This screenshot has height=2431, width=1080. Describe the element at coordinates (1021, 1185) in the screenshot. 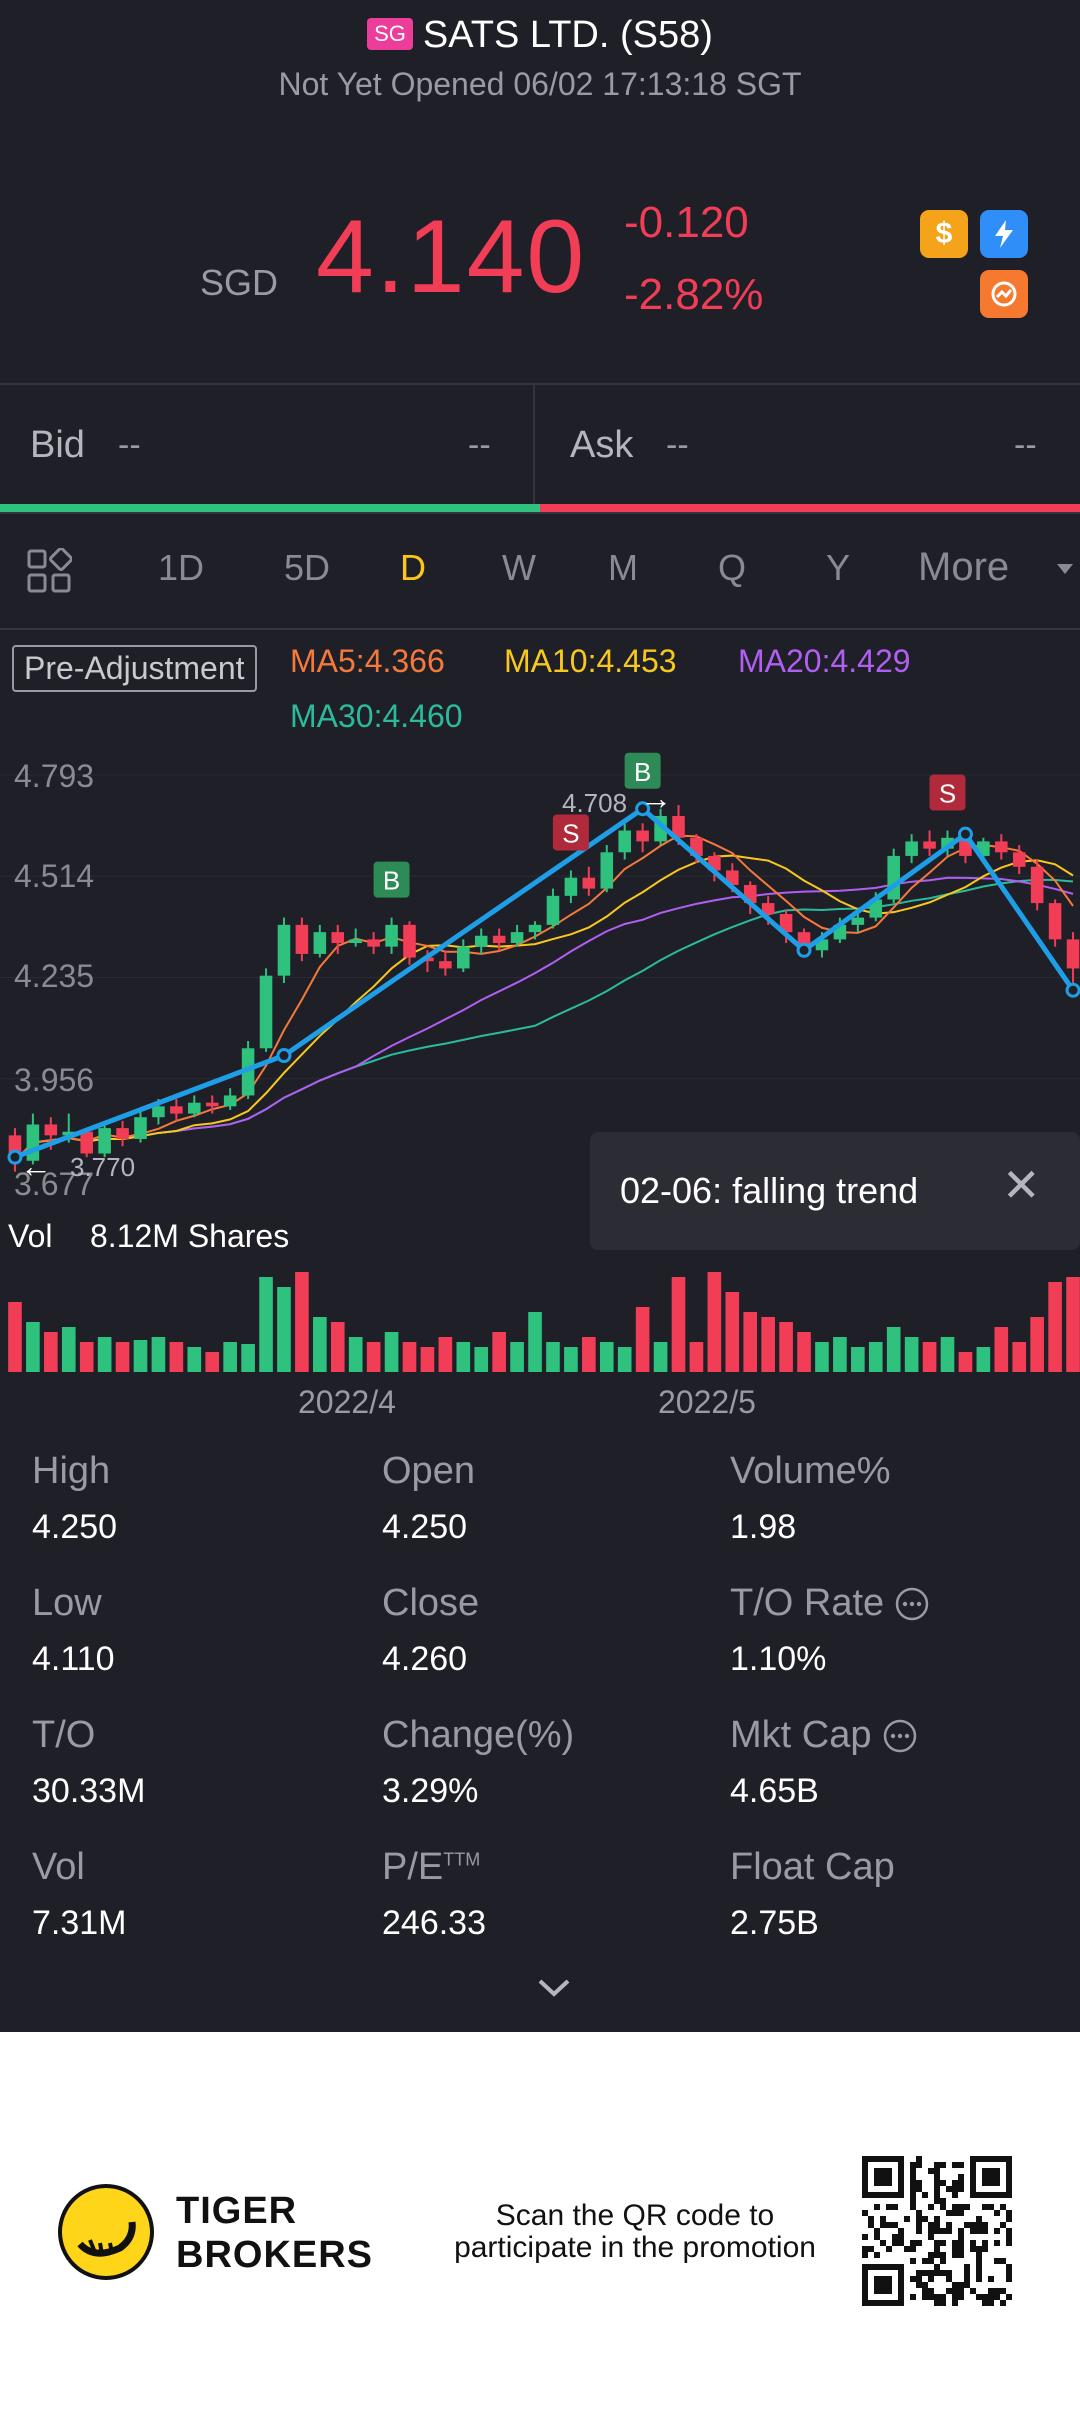

I see `close-icon: ✕` at that location.